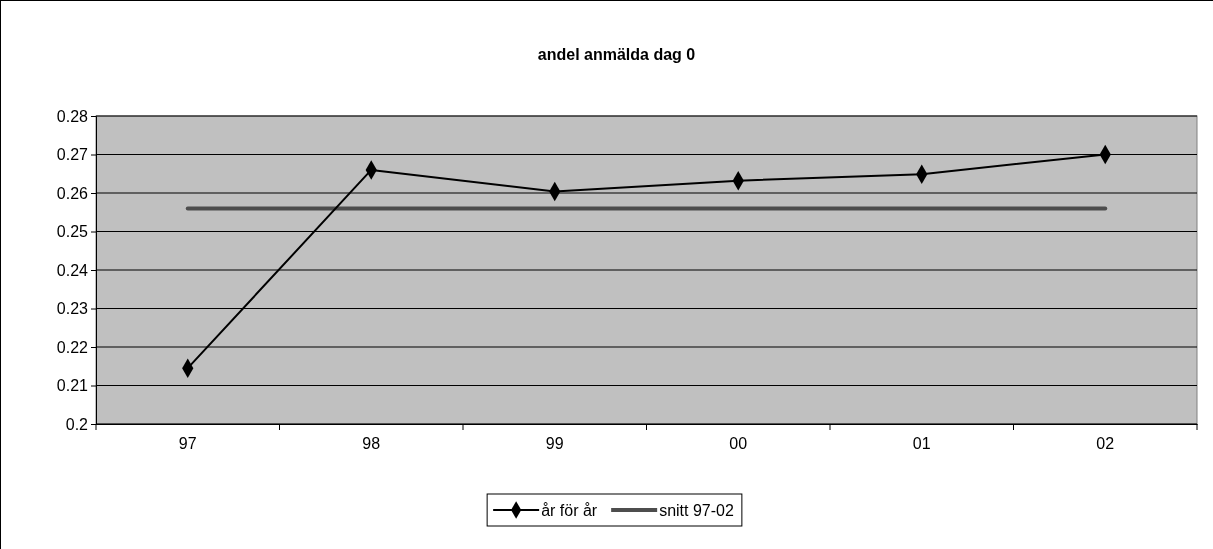 The width and height of the screenshot is (1213, 549). What do you see at coordinates (72, 309) in the screenshot?
I see `y-tick-label: 0.23` at bounding box center [72, 309].